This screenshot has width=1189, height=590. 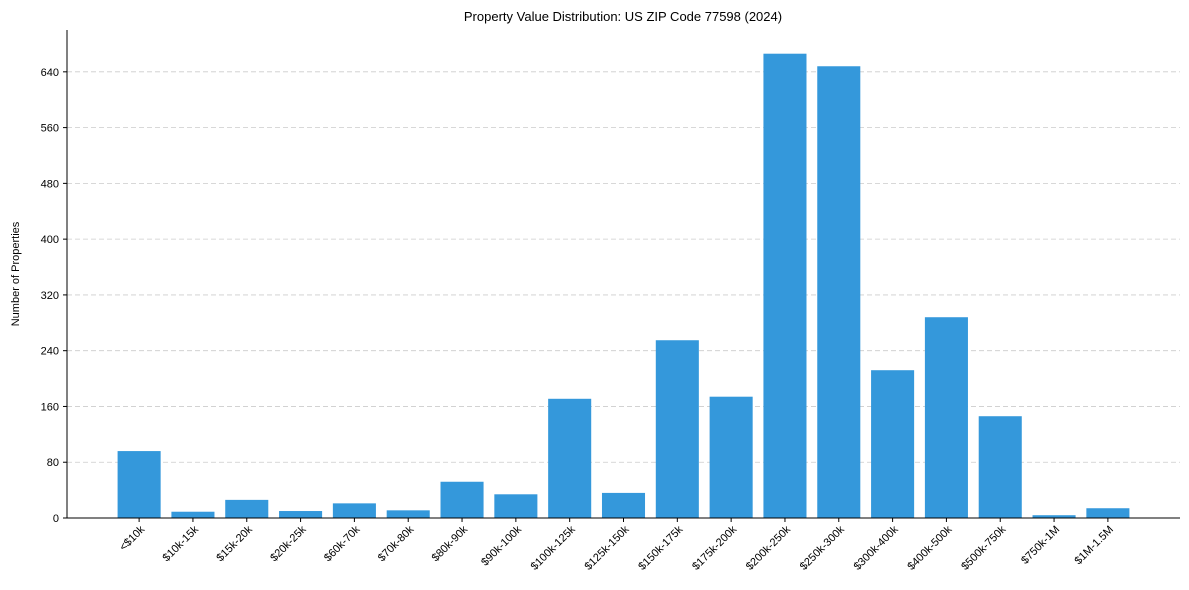 I want to click on x-tick-label: $15k-20k, so click(x=234, y=543).